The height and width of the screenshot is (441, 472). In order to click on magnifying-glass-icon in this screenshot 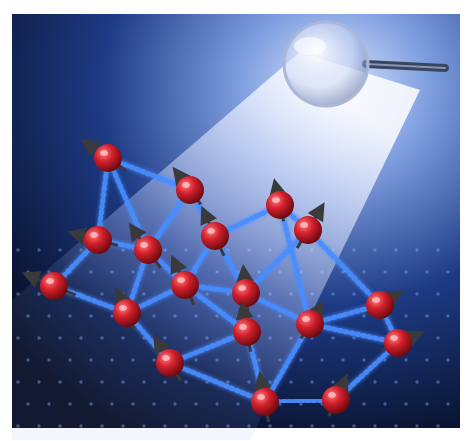, I will do `click(365, 64)`.